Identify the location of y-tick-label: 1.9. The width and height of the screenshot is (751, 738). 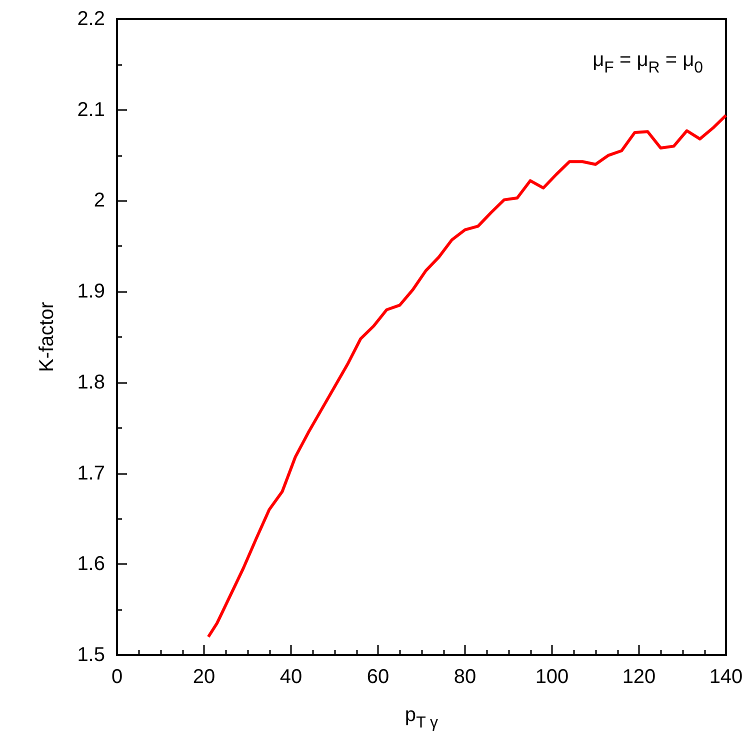
(91, 291).